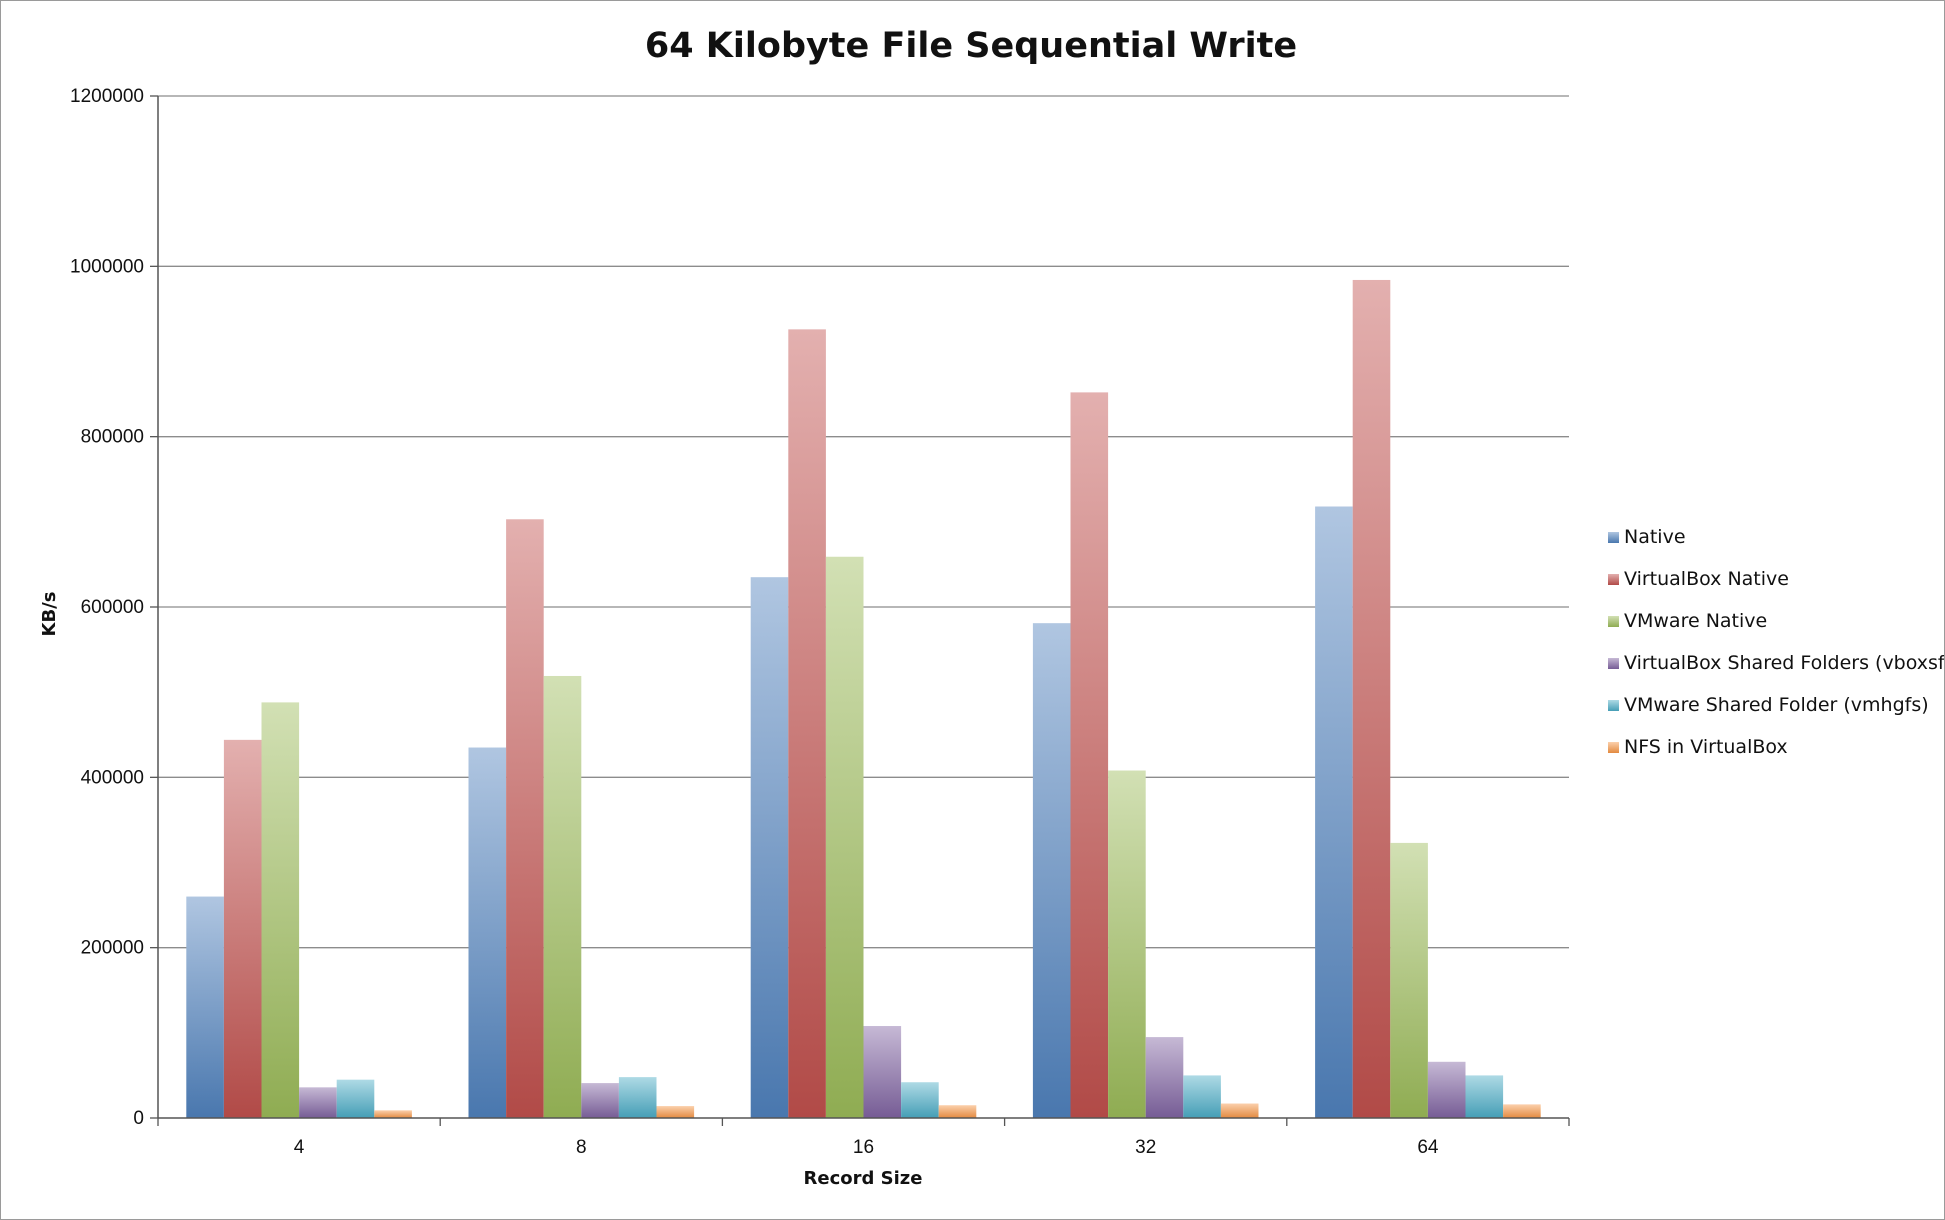 The width and height of the screenshot is (1945, 1220). What do you see at coordinates (971, 46) in the screenshot?
I see `chart-title: 64 Kilobyte File Sequential Write` at bounding box center [971, 46].